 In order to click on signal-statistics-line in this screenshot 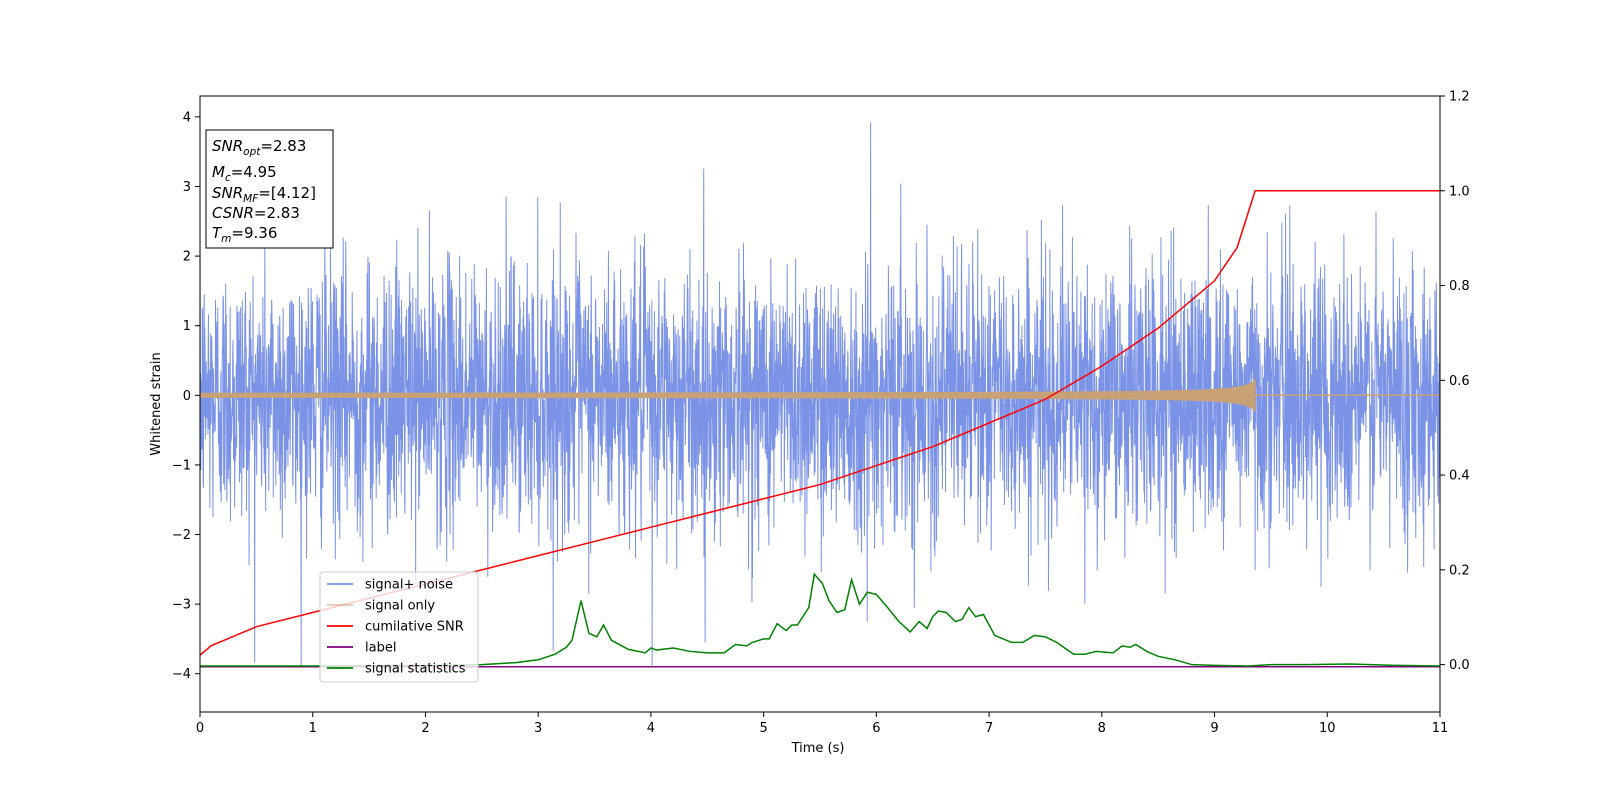, I will do `click(820, 619)`.